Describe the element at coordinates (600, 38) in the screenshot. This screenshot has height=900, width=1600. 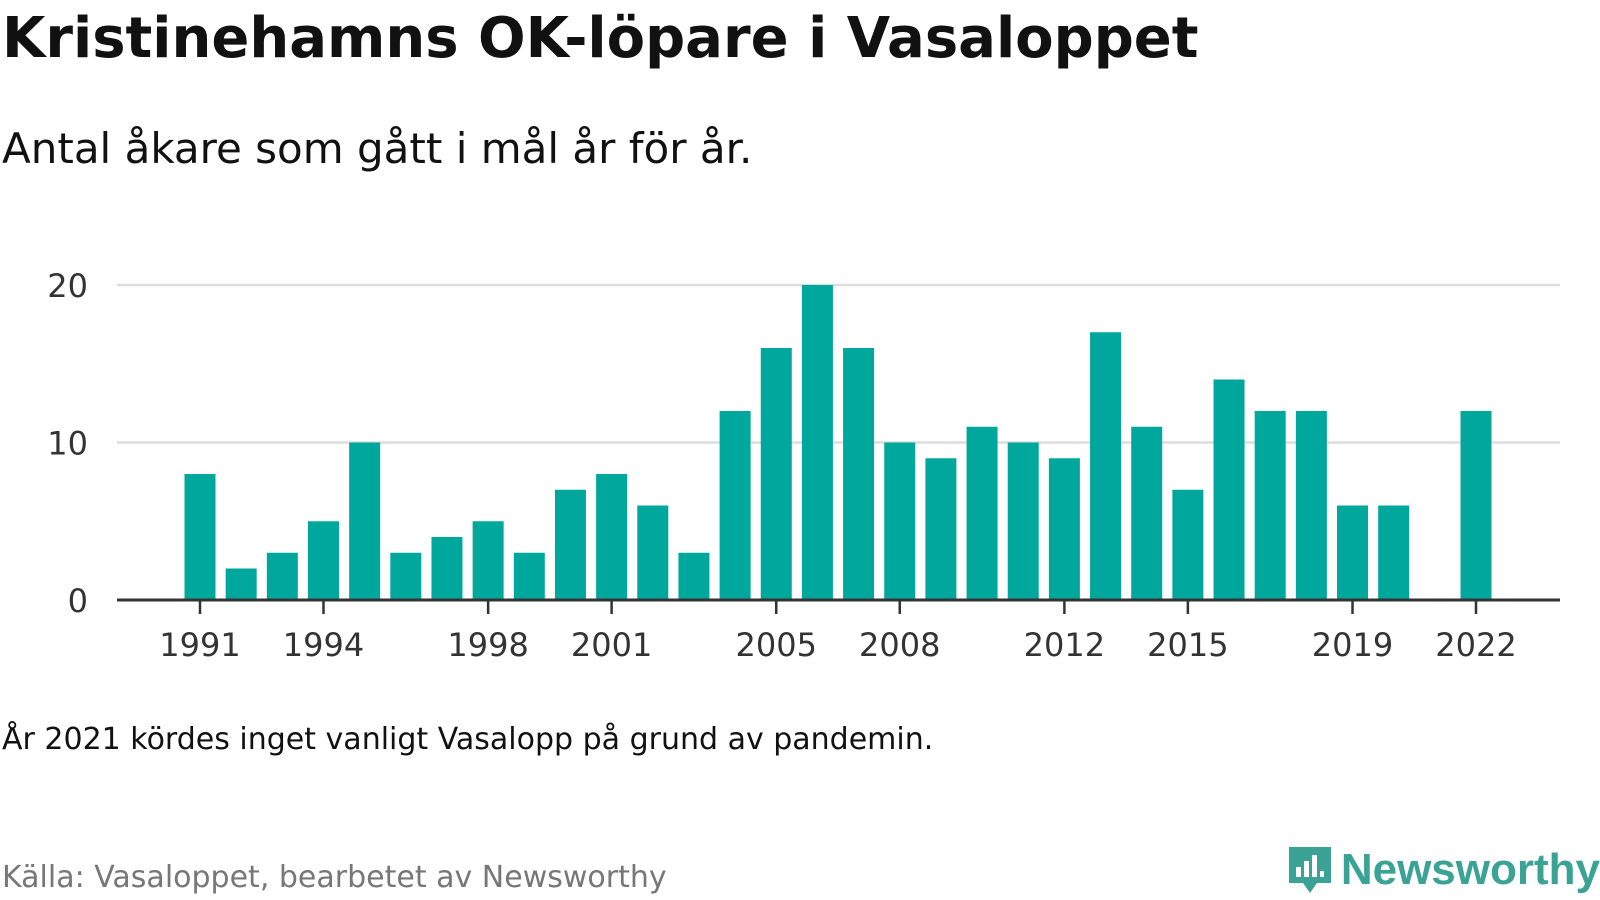
I see `chart-title: Kristinehamns OK-löpare i Vasaloppet` at that location.